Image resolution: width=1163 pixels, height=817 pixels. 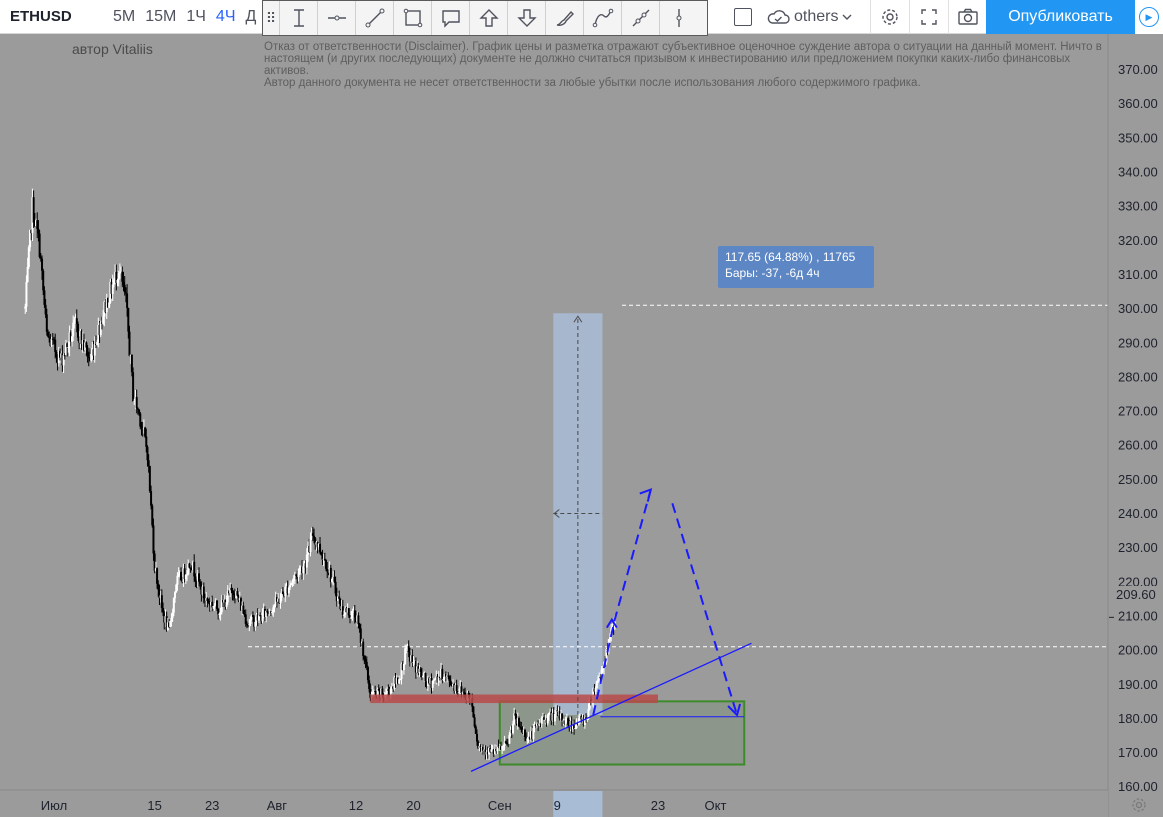 What do you see at coordinates (967, 17) in the screenshot?
I see `snapshot-button` at bounding box center [967, 17].